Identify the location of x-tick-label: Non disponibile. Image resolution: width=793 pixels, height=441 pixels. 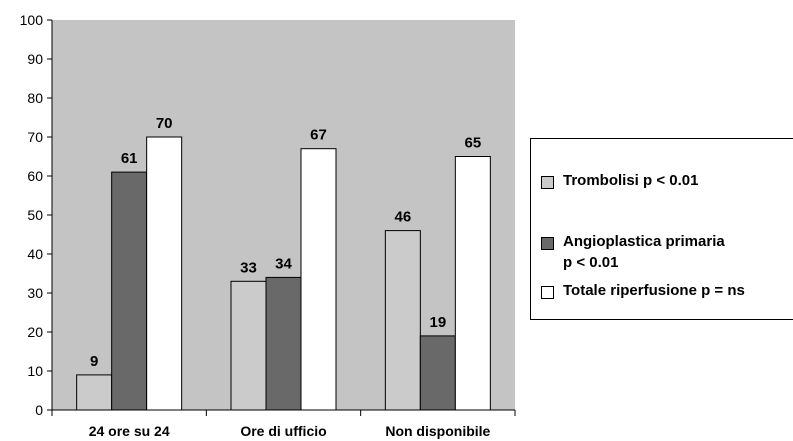
(437, 431).